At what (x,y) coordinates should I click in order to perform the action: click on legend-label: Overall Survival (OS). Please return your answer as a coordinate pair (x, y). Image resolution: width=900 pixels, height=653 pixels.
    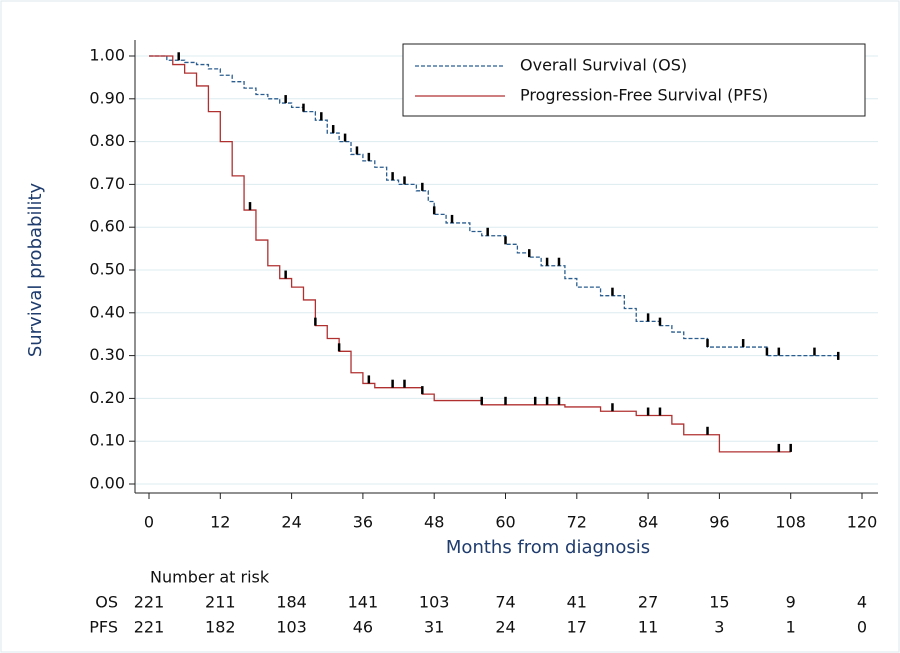
    Looking at the image, I should click on (603, 65).